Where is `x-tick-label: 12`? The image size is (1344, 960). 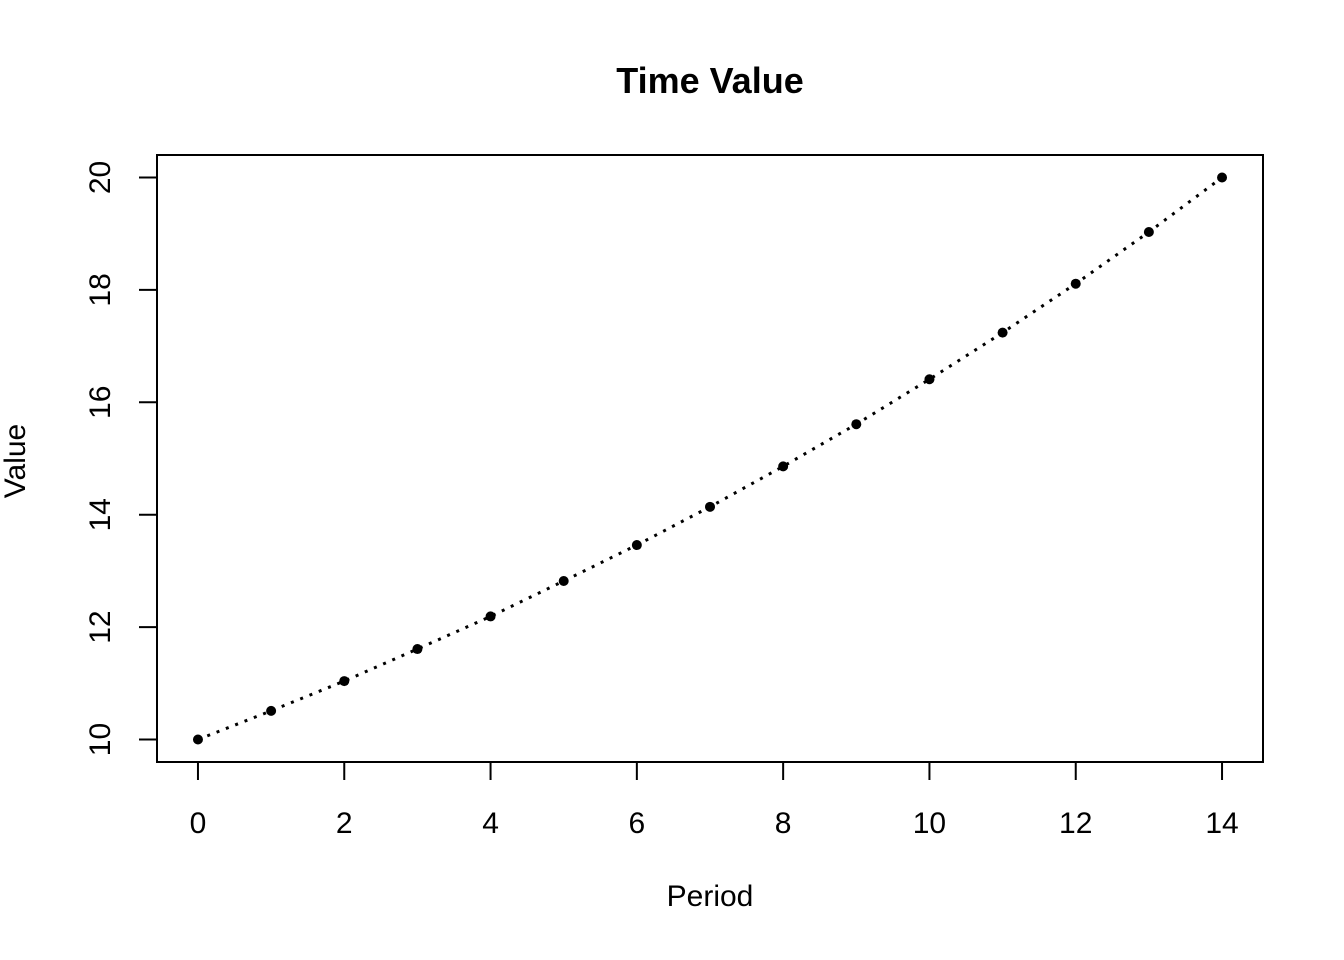 x-tick-label: 12 is located at coordinates (1075, 823).